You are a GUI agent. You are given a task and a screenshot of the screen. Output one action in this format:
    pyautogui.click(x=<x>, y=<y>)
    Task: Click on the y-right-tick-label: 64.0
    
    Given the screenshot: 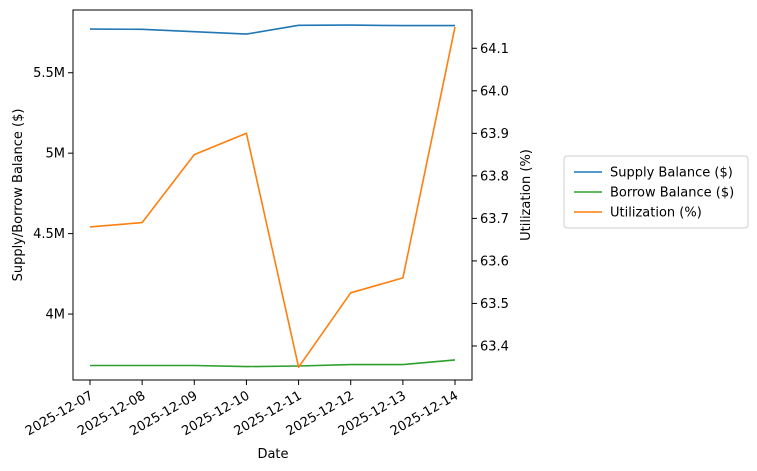 What is the action you would take?
    pyautogui.click(x=494, y=91)
    